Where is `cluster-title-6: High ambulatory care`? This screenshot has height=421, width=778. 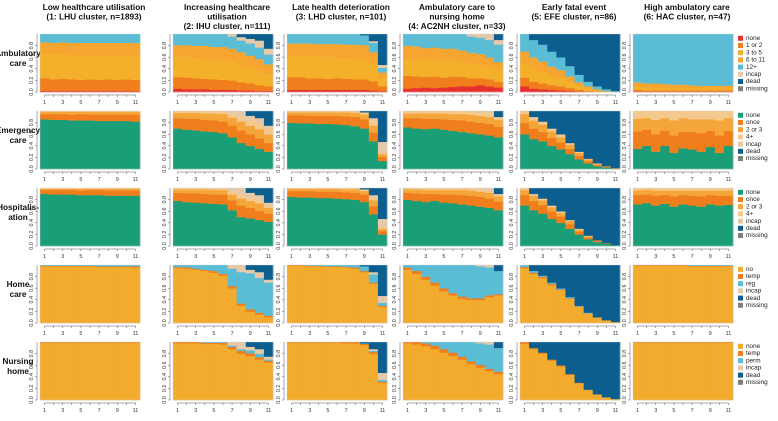
cluster-title-6: High ambulatory care is located at coordinates (687, 7).